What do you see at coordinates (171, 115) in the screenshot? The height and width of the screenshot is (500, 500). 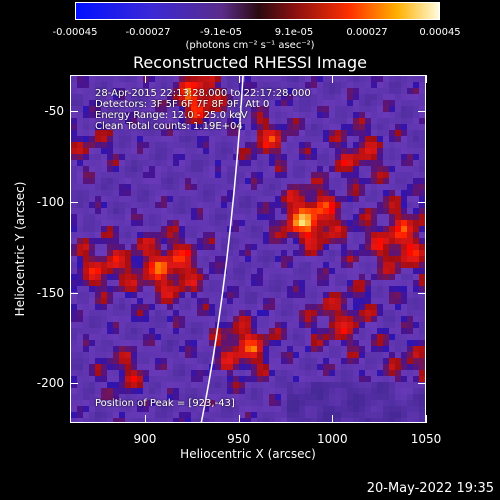 I see `info-energy-range: Energy Range: 12.0 - 25.0 keV` at bounding box center [171, 115].